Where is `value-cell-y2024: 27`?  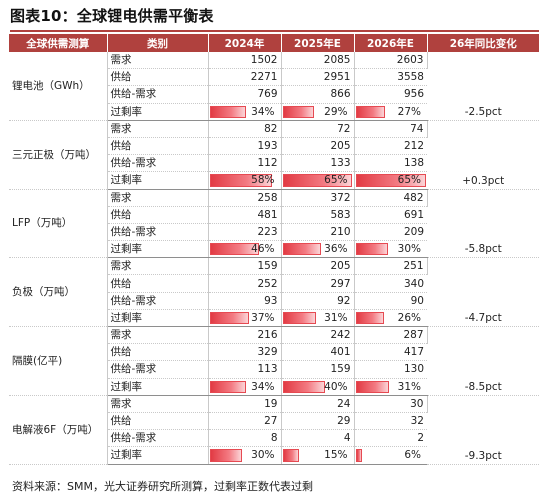
value-cell-y2024: 27 is located at coordinates (245, 421).